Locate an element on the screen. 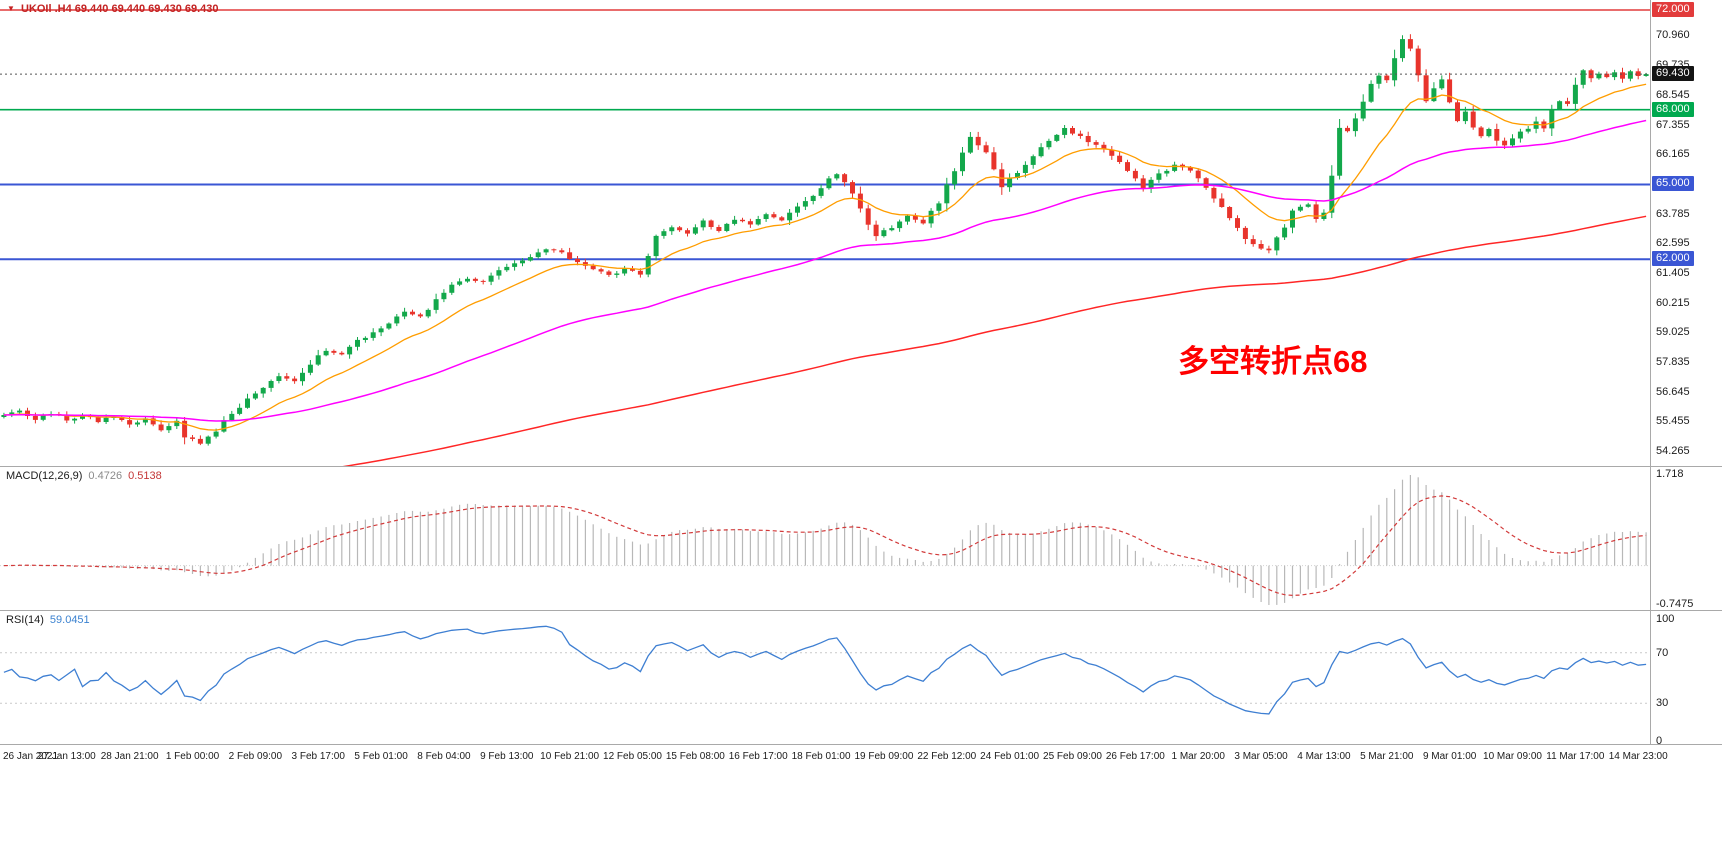  time-tick-label: 9 Mar 01:00 is located at coordinates (1449, 756).